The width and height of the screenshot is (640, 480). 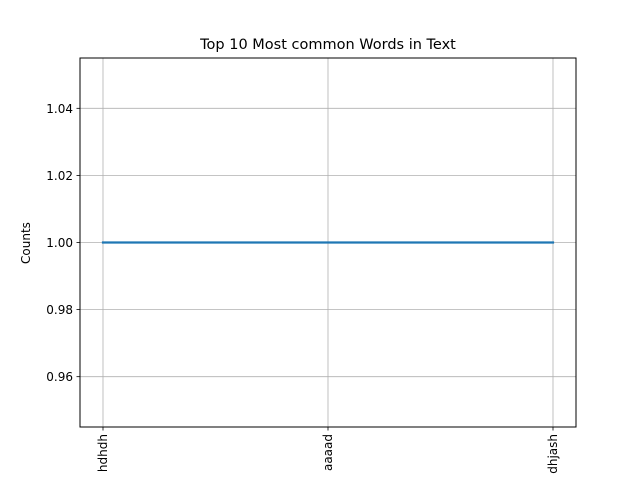 What do you see at coordinates (59, 109) in the screenshot?
I see `y-tick-label: 1.04` at bounding box center [59, 109].